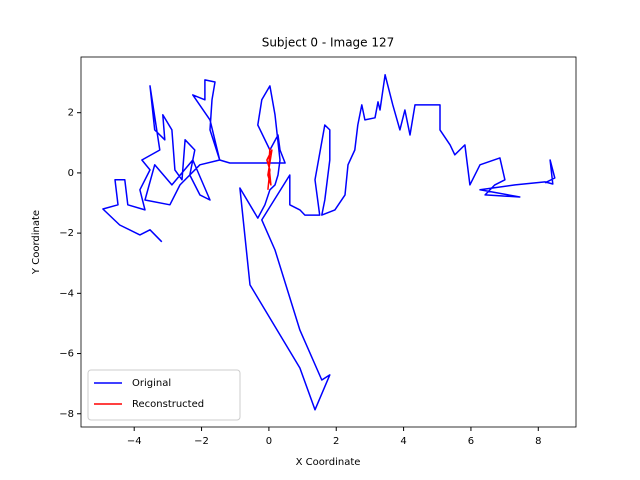  What do you see at coordinates (134, 441) in the screenshot?
I see `x-tick-label: −4` at bounding box center [134, 441].